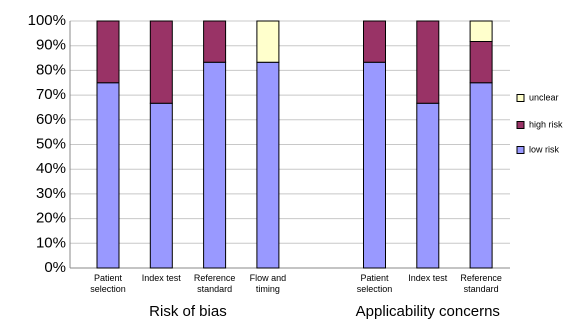 The width and height of the screenshot is (564, 321). Describe the element at coordinates (51, 119) in the screenshot. I see `y-tick-label: 60%` at that location.